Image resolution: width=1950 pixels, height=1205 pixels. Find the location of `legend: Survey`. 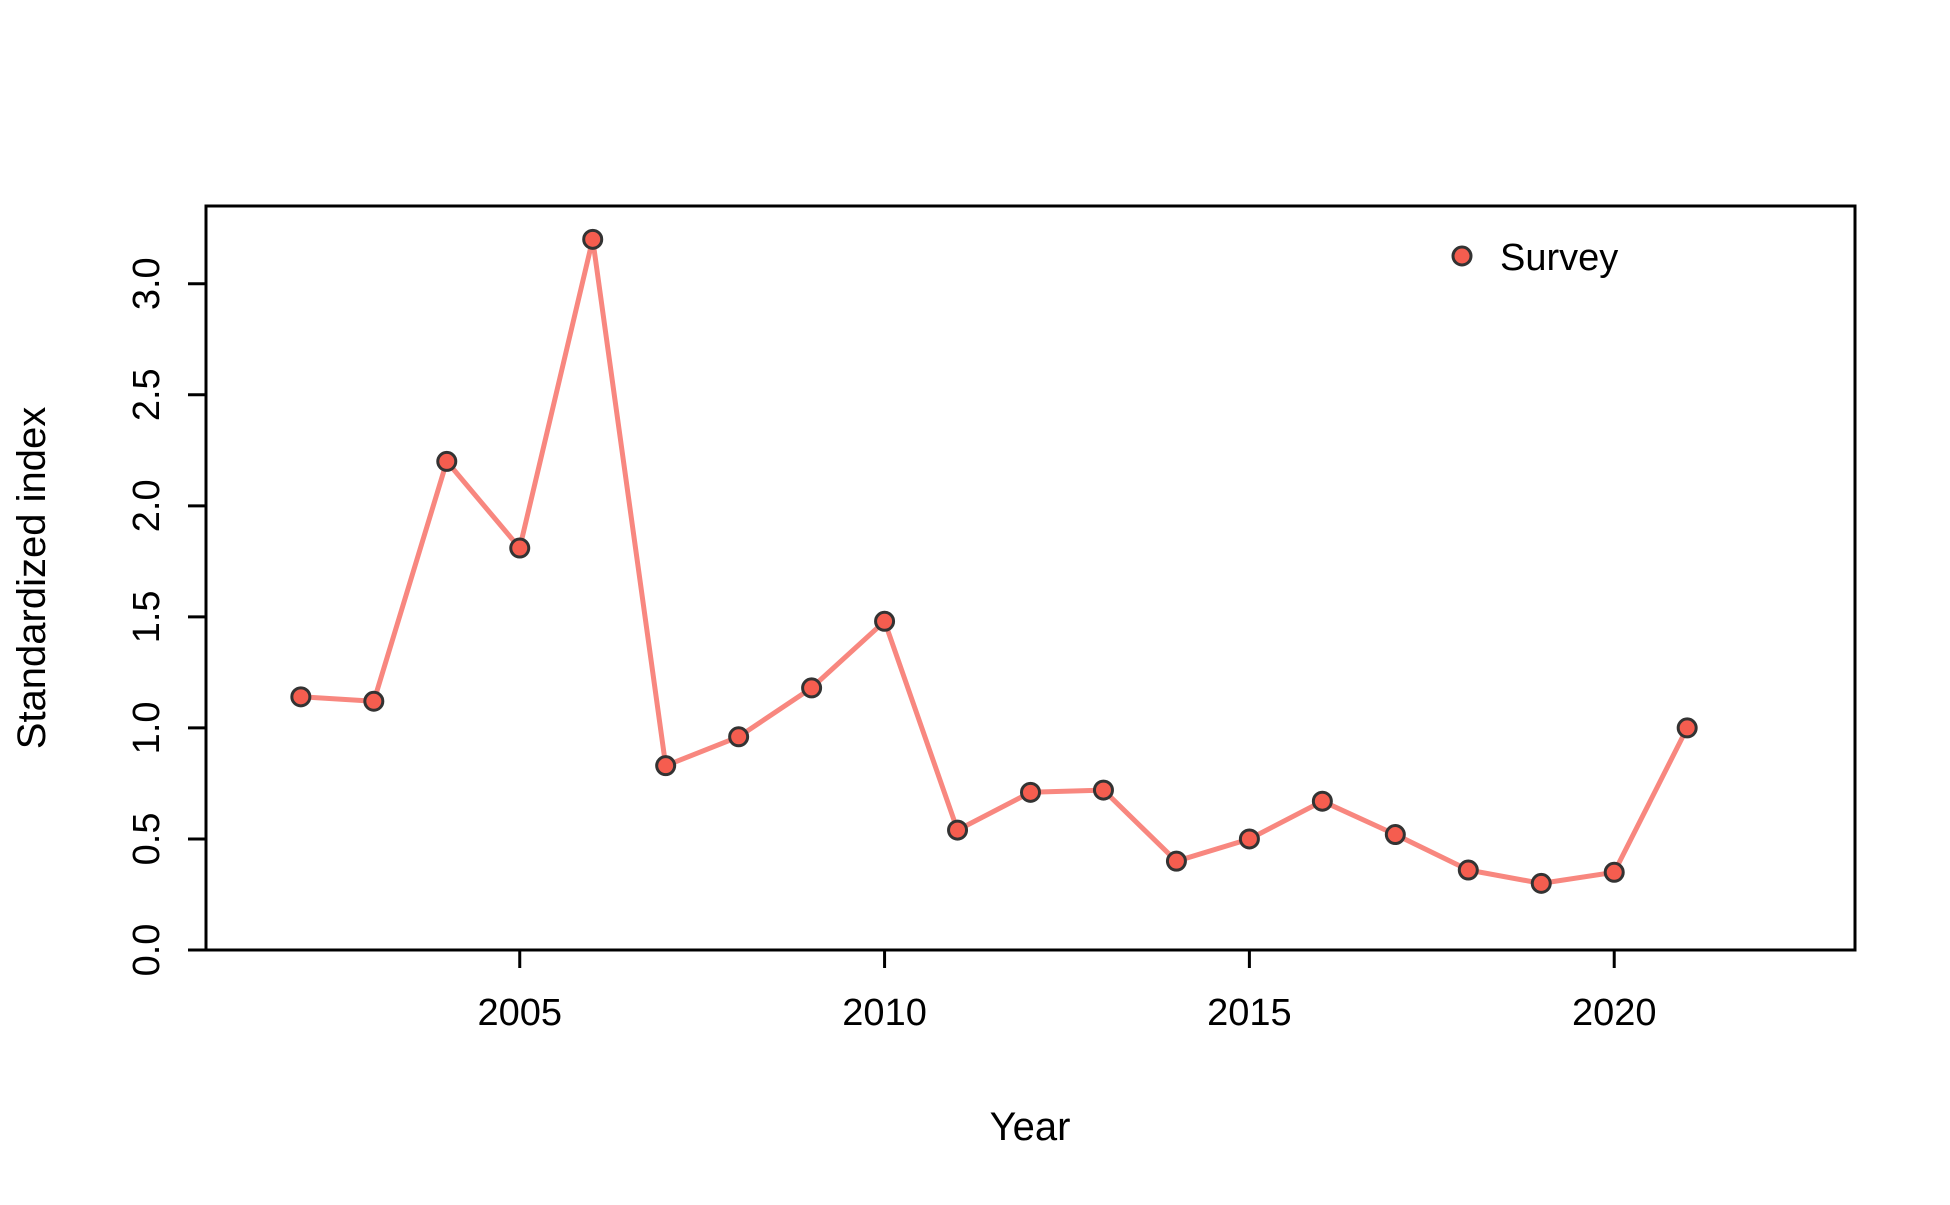

legend: Survey is located at coordinates (1534, 258).